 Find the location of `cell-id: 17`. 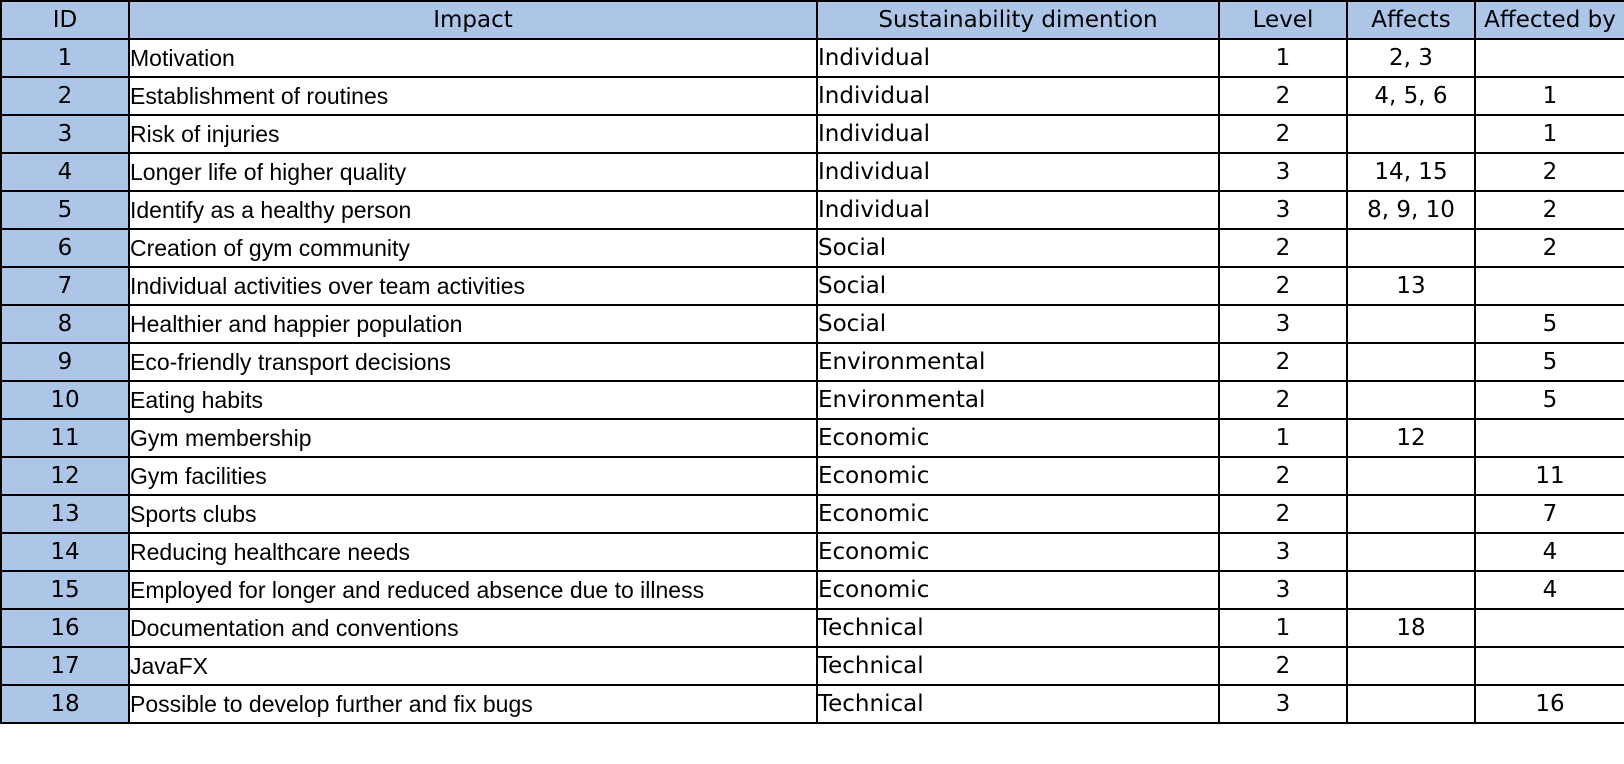

cell-id: 17 is located at coordinates (65, 666).